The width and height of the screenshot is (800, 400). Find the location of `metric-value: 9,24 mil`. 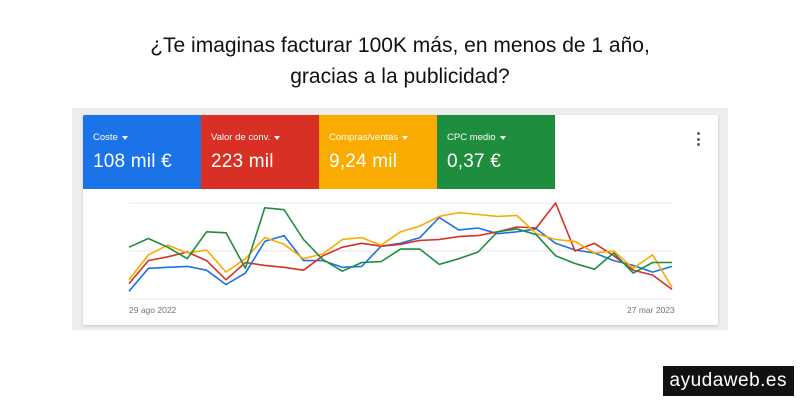

metric-value: 9,24 mil is located at coordinates (363, 161).